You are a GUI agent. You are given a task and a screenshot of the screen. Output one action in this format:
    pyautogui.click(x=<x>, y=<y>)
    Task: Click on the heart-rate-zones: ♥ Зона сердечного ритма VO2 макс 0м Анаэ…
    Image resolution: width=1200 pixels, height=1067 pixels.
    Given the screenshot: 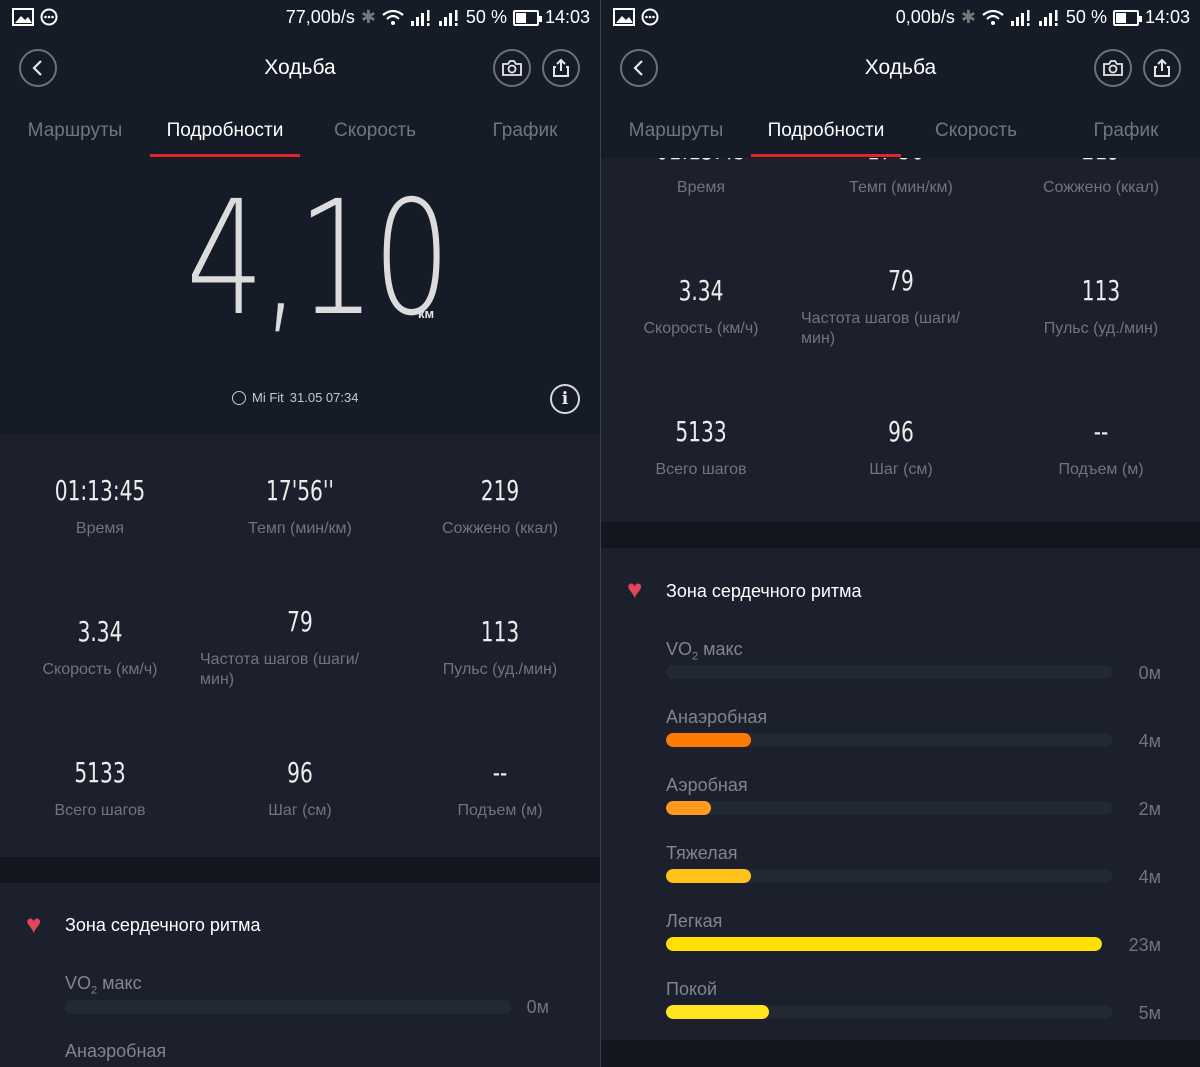 What is the action you would take?
    pyautogui.click(x=300, y=975)
    